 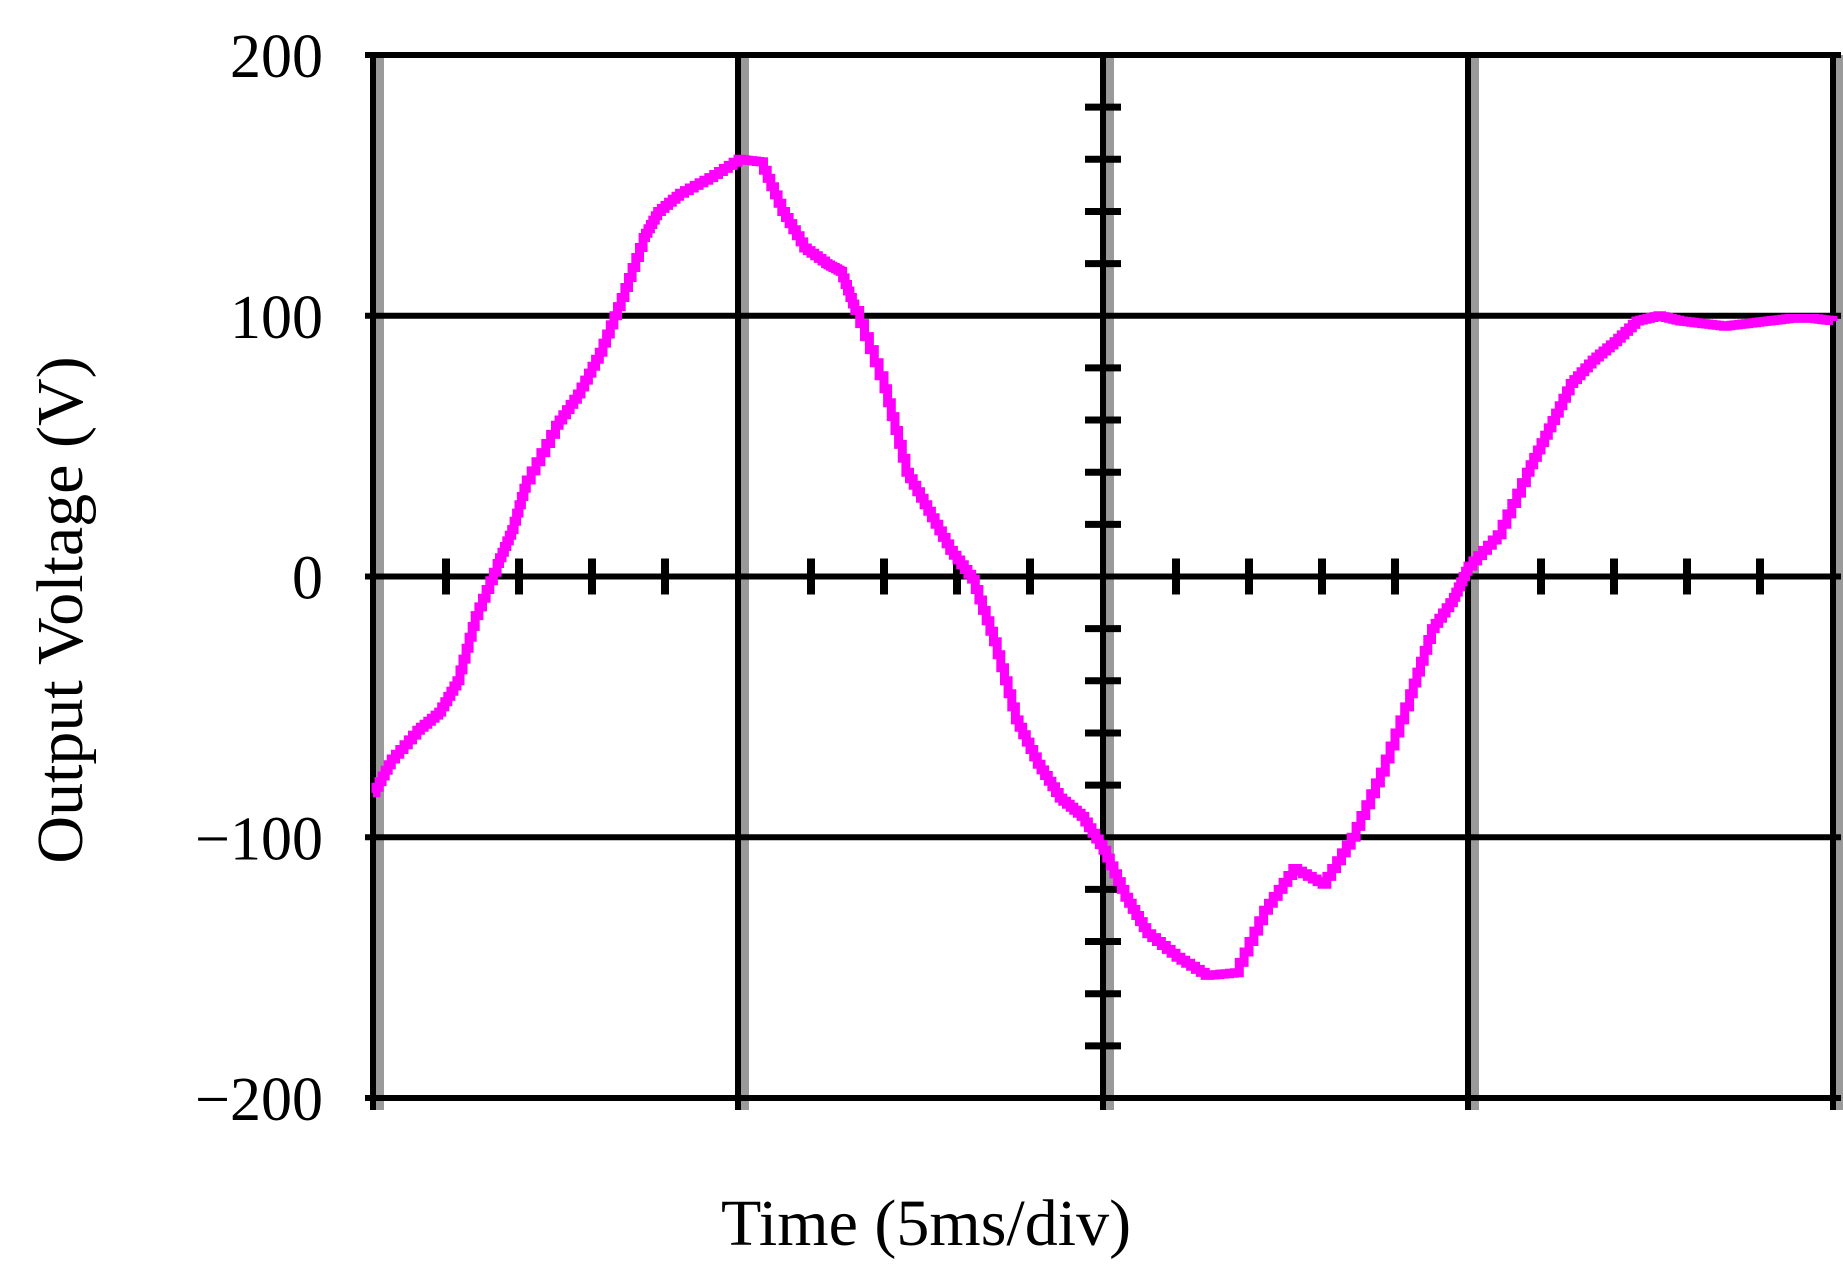 What do you see at coordinates (276, 318) in the screenshot?
I see `y-tick-label: 100` at bounding box center [276, 318].